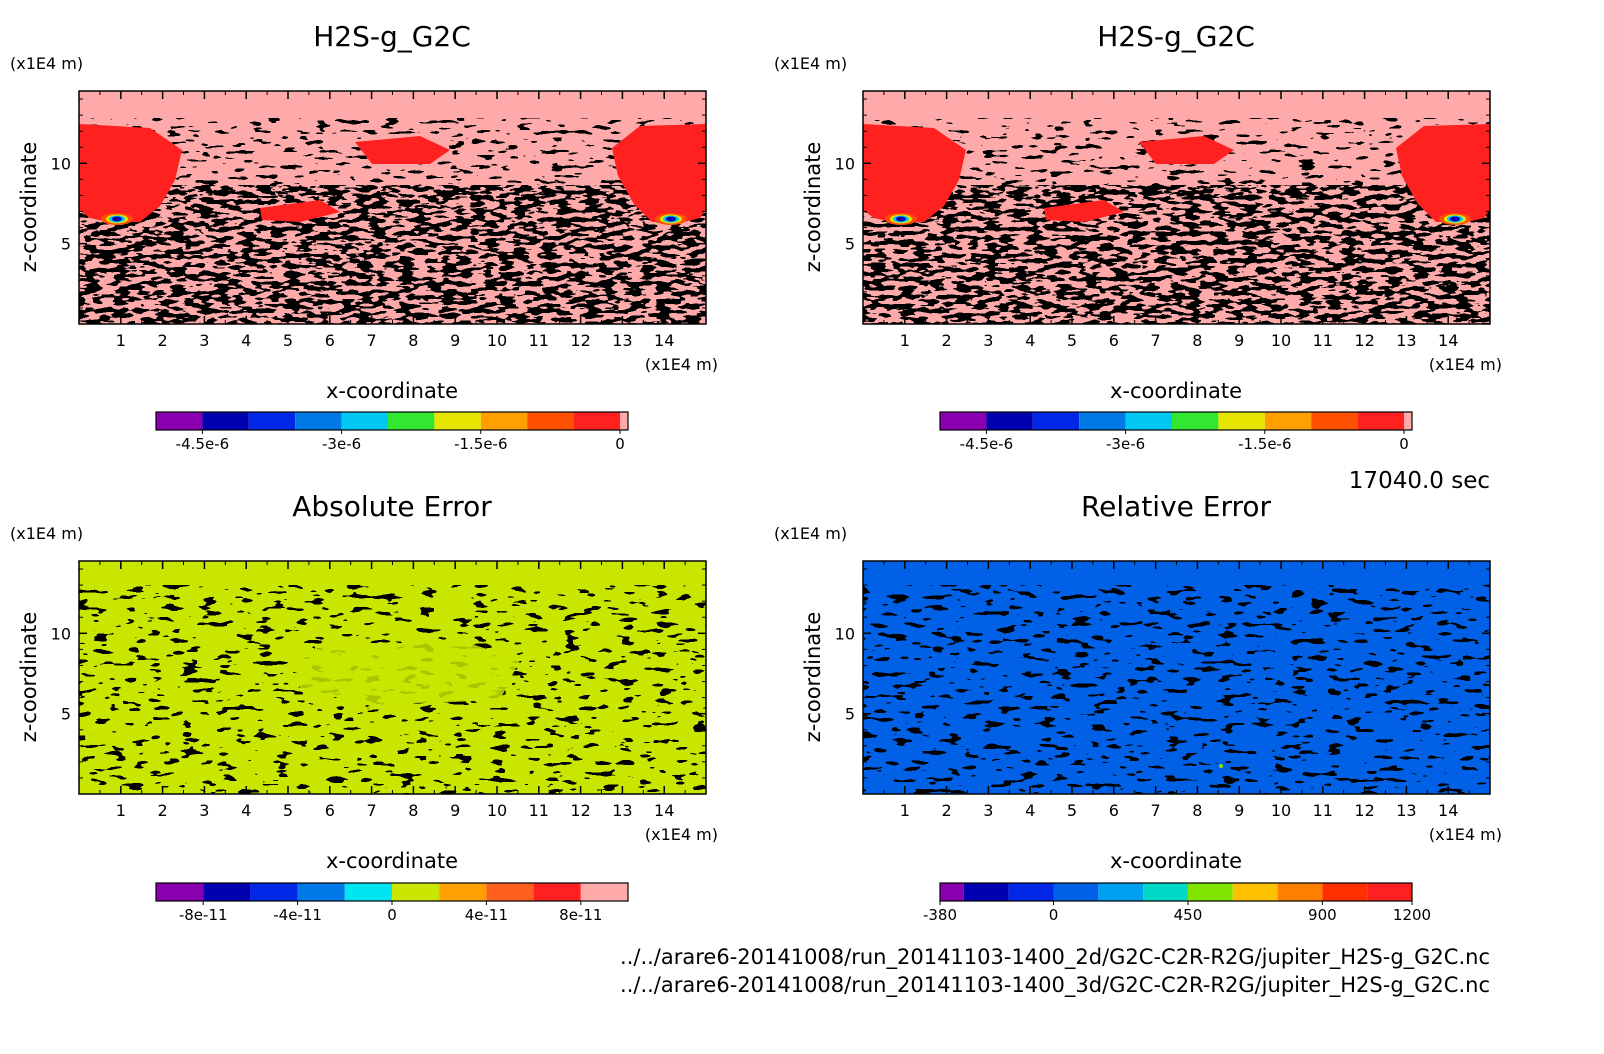  What do you see at coordinates (121, 810) in the screenshot?
I see `x-tick-label: 1` at bounding box center [121, 810].